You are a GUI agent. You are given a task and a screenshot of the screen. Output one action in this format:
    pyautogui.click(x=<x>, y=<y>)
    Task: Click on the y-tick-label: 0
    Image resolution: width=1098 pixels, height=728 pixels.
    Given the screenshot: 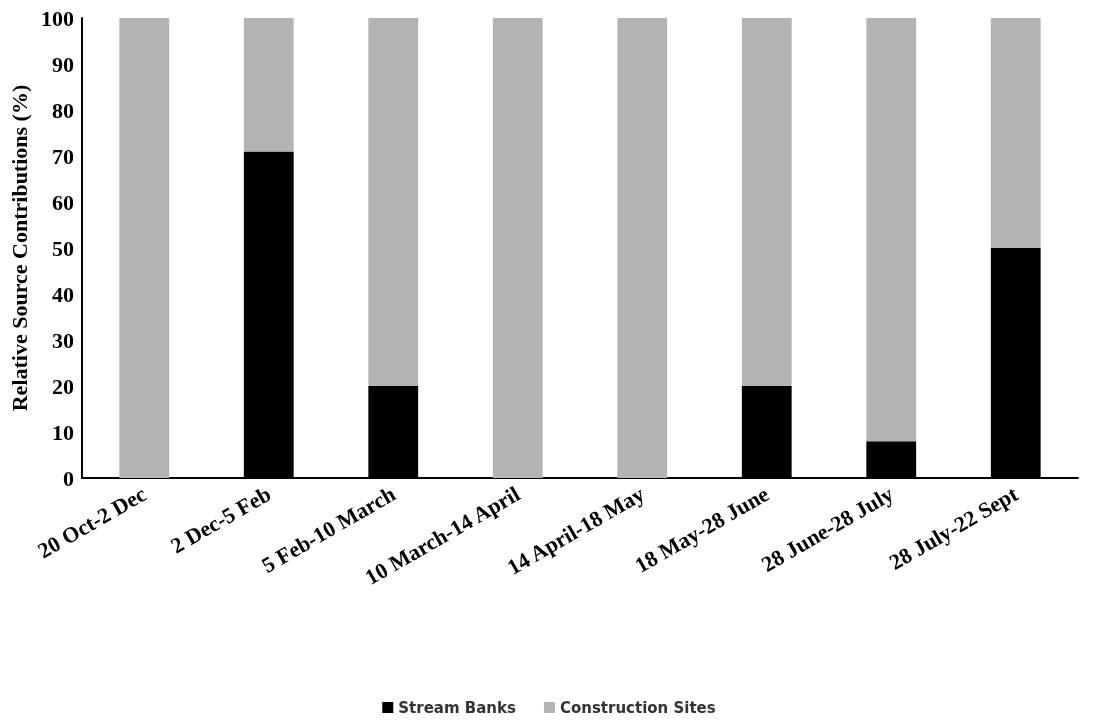 What is the action you would take?
    pyautogui.click(x=68, y=478)
    